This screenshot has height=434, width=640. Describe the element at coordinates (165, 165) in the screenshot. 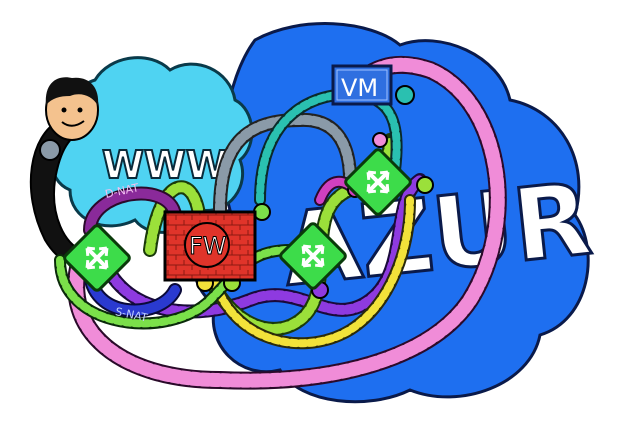

I see `www-label: WWW` at that location.